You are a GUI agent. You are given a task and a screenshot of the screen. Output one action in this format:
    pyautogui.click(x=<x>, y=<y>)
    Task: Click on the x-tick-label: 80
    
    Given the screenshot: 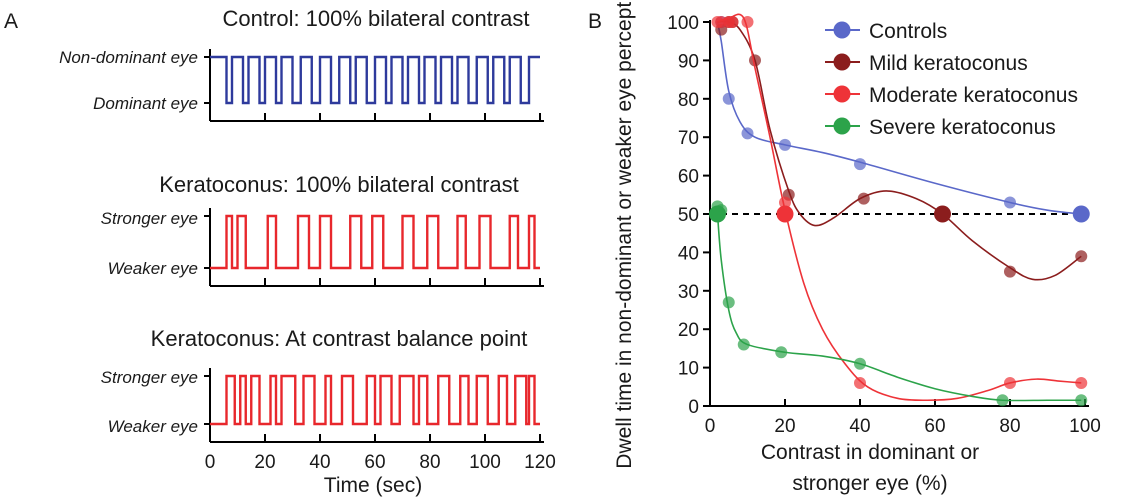 What is the action you would take?
    pyautogui.click(x=1009, y=426)
    